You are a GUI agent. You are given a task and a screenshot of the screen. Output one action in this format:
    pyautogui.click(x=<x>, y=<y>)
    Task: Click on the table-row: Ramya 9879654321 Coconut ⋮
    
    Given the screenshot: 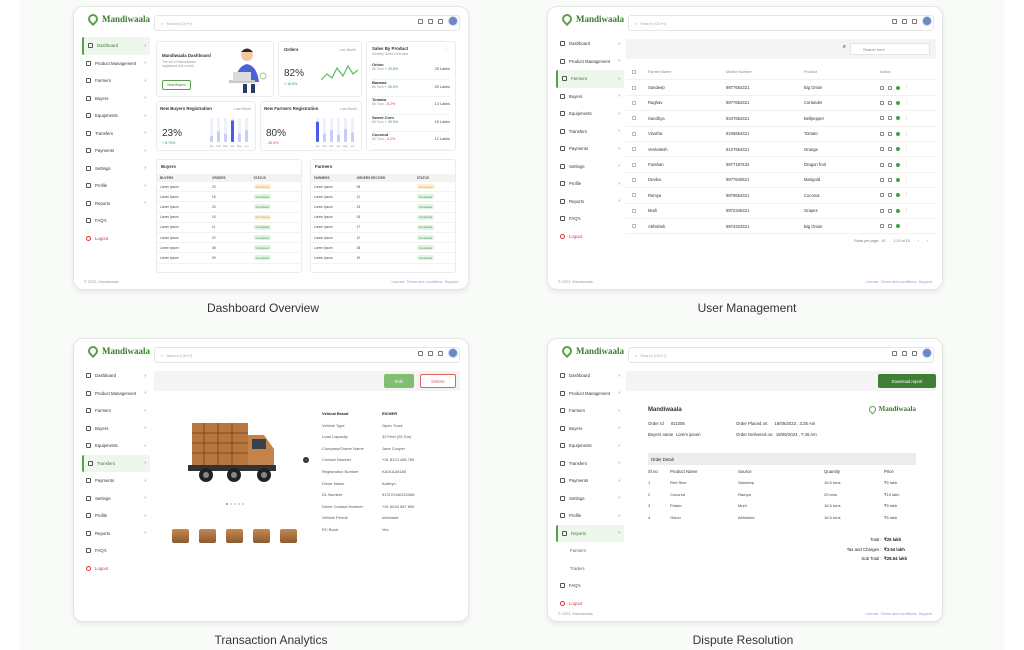 What is the action you would take?
    pyautogui.click(x=781, y=196)
    